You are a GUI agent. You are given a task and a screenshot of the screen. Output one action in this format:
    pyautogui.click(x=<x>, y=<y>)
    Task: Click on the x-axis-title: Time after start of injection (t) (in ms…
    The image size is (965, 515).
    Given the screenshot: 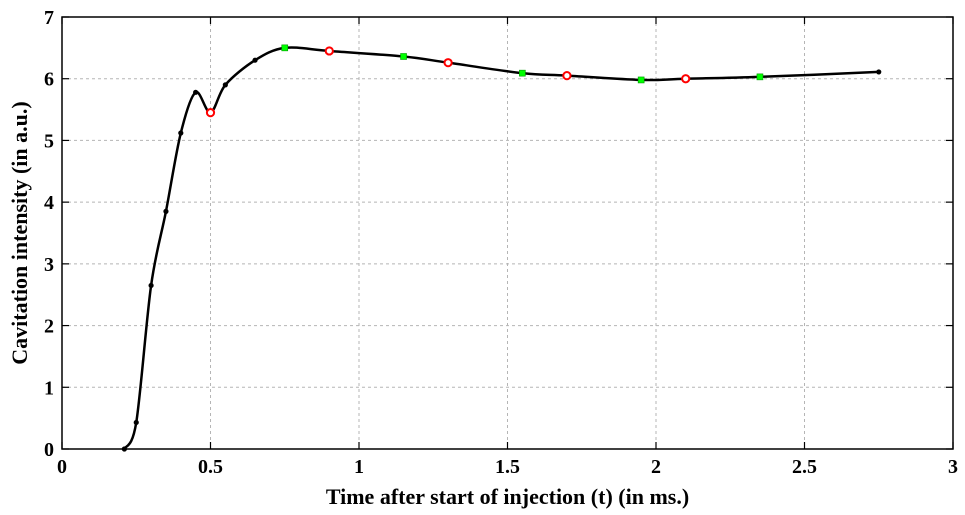 What is the action you would take?
    pyautogui.click(x=507, y=496)
    